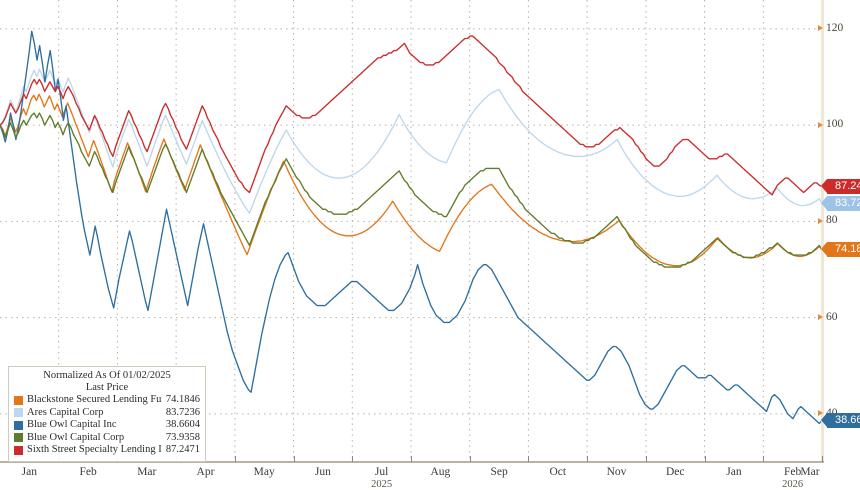 The width and height of the screenshot is (860, 490). I want to click on x-tick-label: May, so click(264, 472).